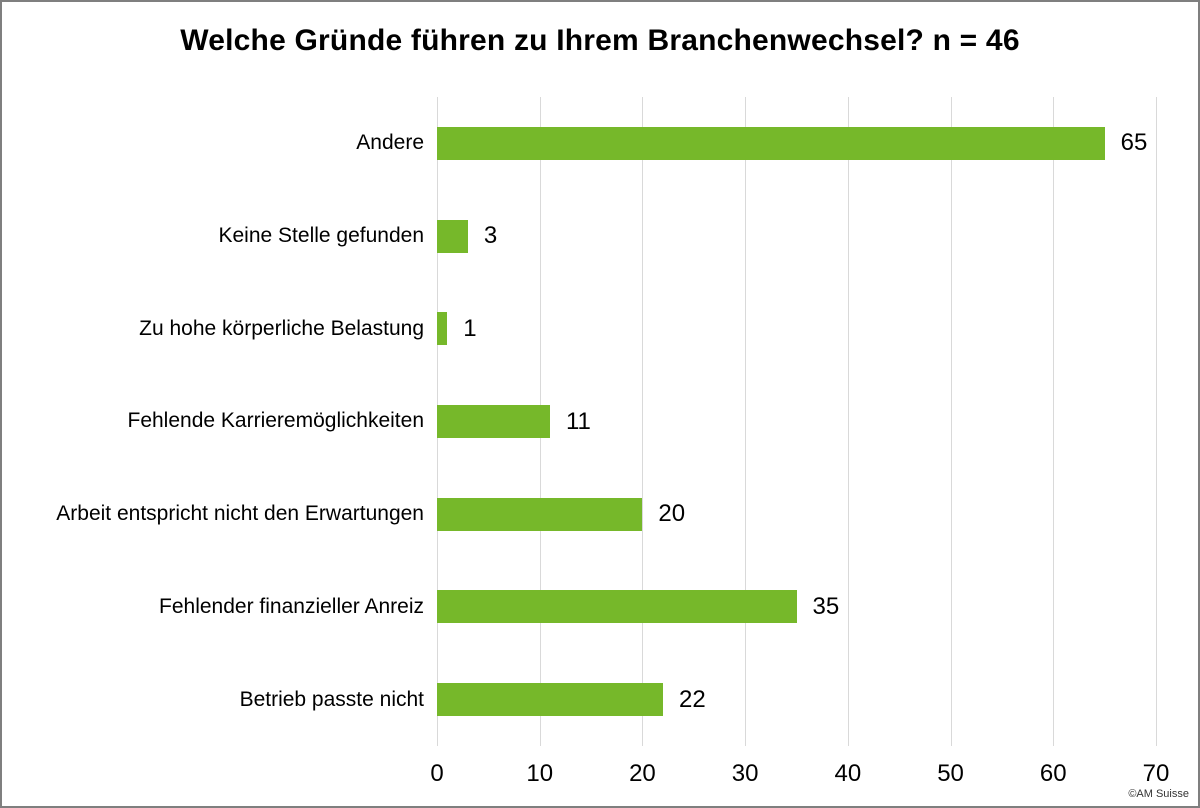  What do you see at coordinates (796, 699) in the screenshot?
I see `bar-track: 22` at bounding box center [796, 699].